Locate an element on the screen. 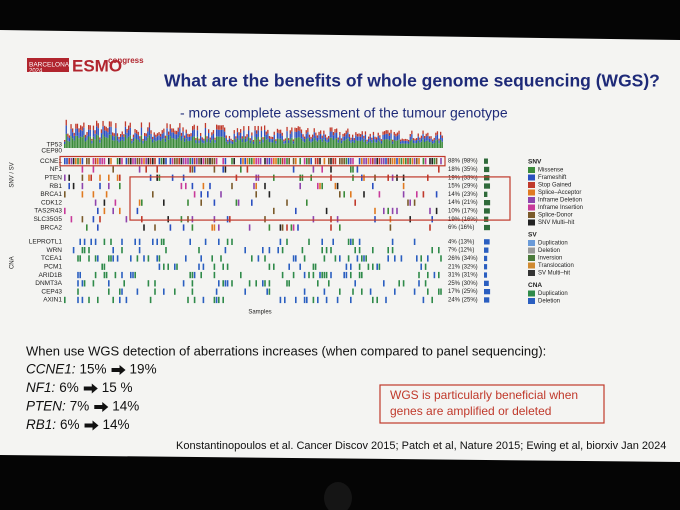 This screenshot has height=510, width=680. legend-label: Splice–Acceptor is located at coordinates (559, 193).